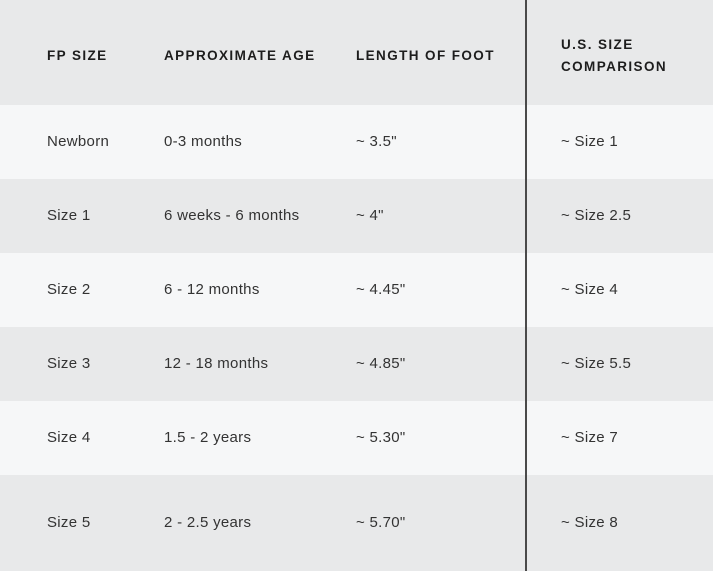 The height and width of the screenshot is (571, 713). I want to click on table-row: Size 2 6 - 12 months ~ 4.45" ~ Size 4, so click(356, 290).